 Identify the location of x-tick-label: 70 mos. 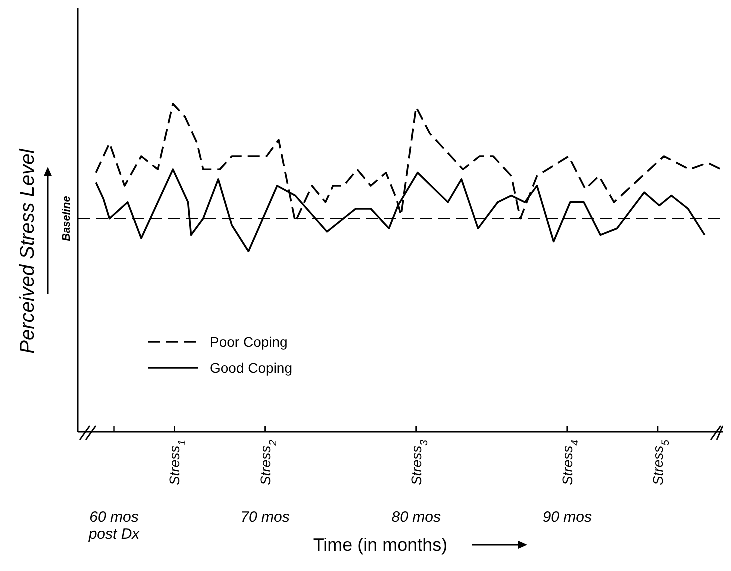
(265, 517).